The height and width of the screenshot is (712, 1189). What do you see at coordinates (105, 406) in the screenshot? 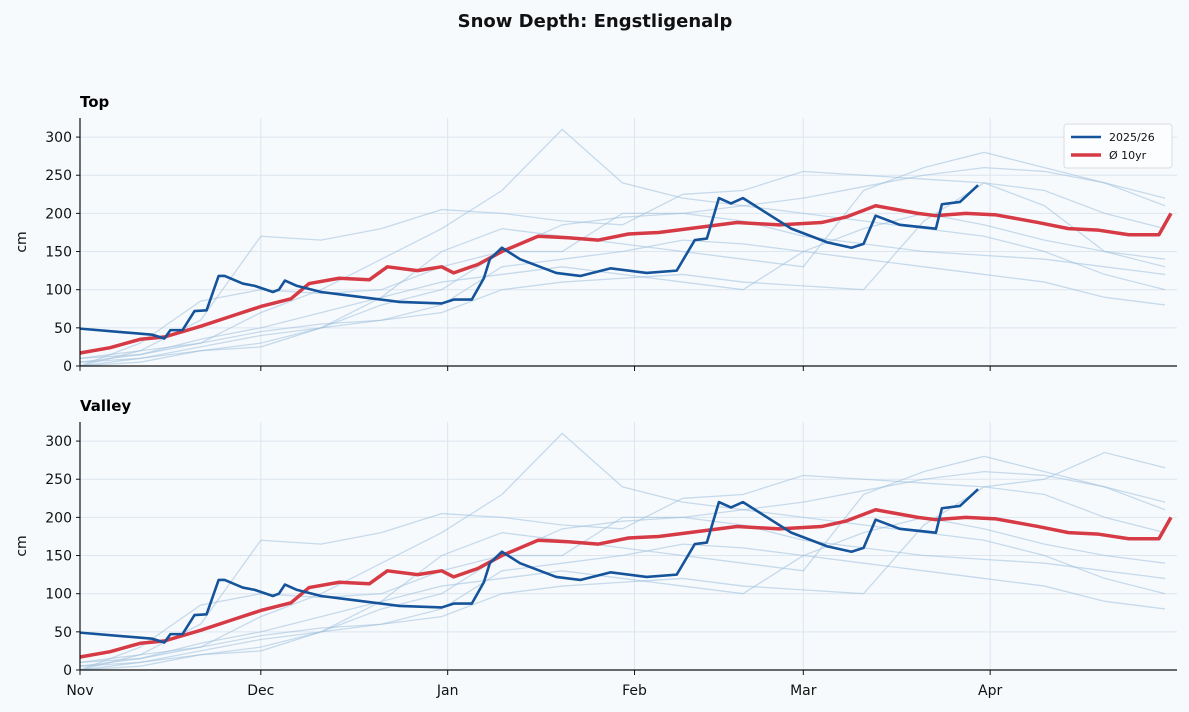
I see `panel-title: Valley` at bounding box center [105, 406].